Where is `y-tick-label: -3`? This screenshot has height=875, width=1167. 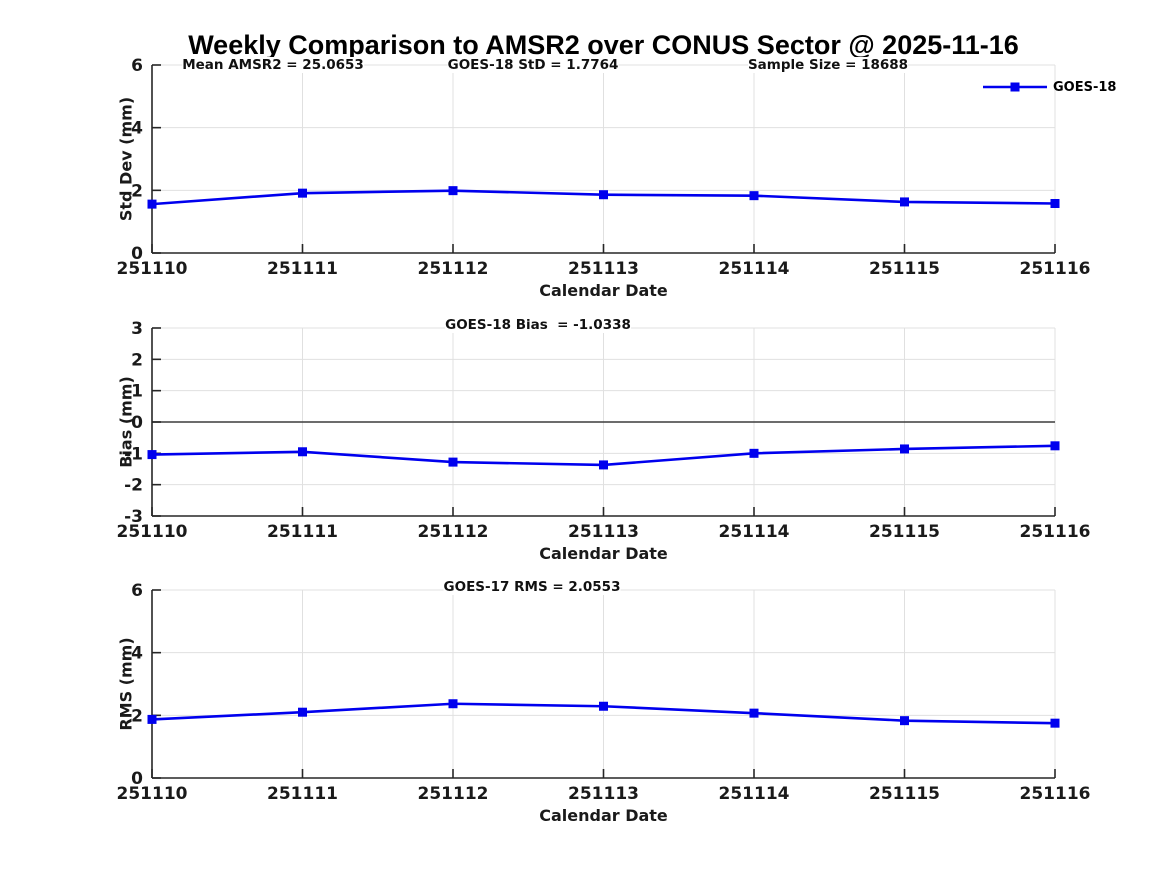
y-tick-label: -3 is located at coordinates (133, 517).